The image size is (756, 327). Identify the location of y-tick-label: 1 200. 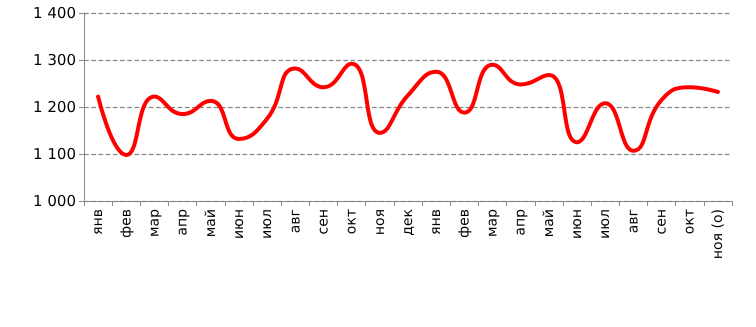
(54, 107).